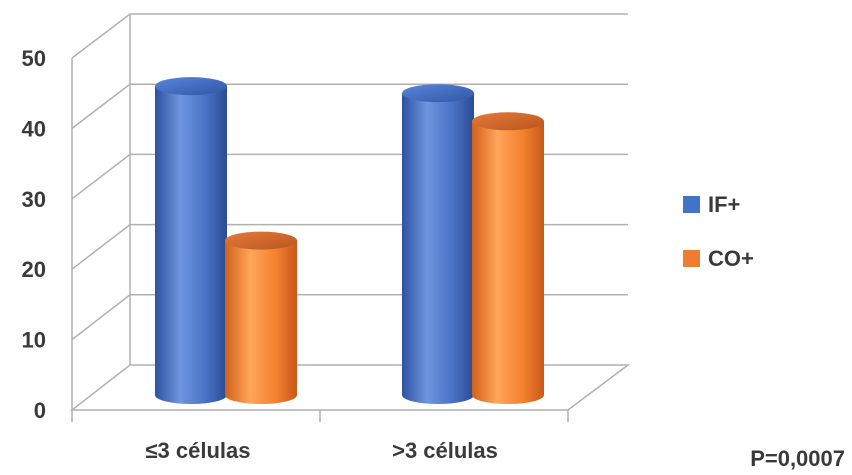 The width and height of the screenshot is (852, 475). What do you see at coordinates (34, 128) in the screenshot?
I see `y-tick-label: 40` at bounding box center [34, 128].